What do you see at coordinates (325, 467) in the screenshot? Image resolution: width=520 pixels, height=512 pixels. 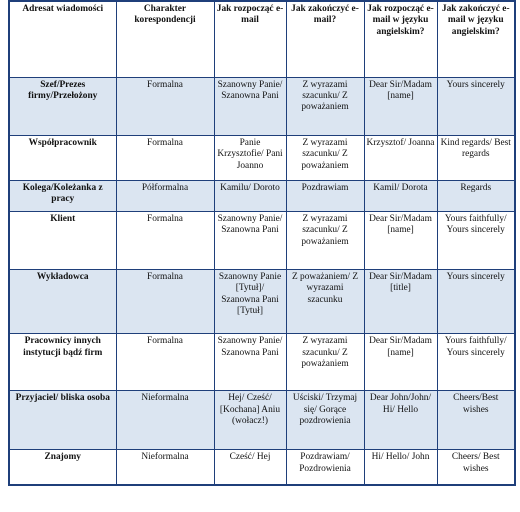 I see `end-cell: Pozdrawiam/ Pozdrowienia` at bounding box center [325, 467].